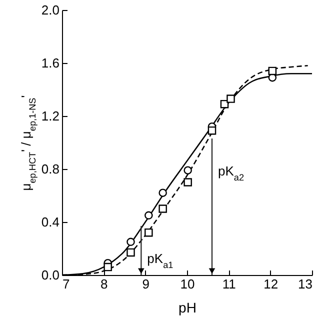  What do you see at coordinates (231, 173) in the screenshot?
I see `annotation: pK$_{a2}$` at bounding box center [231, 173].